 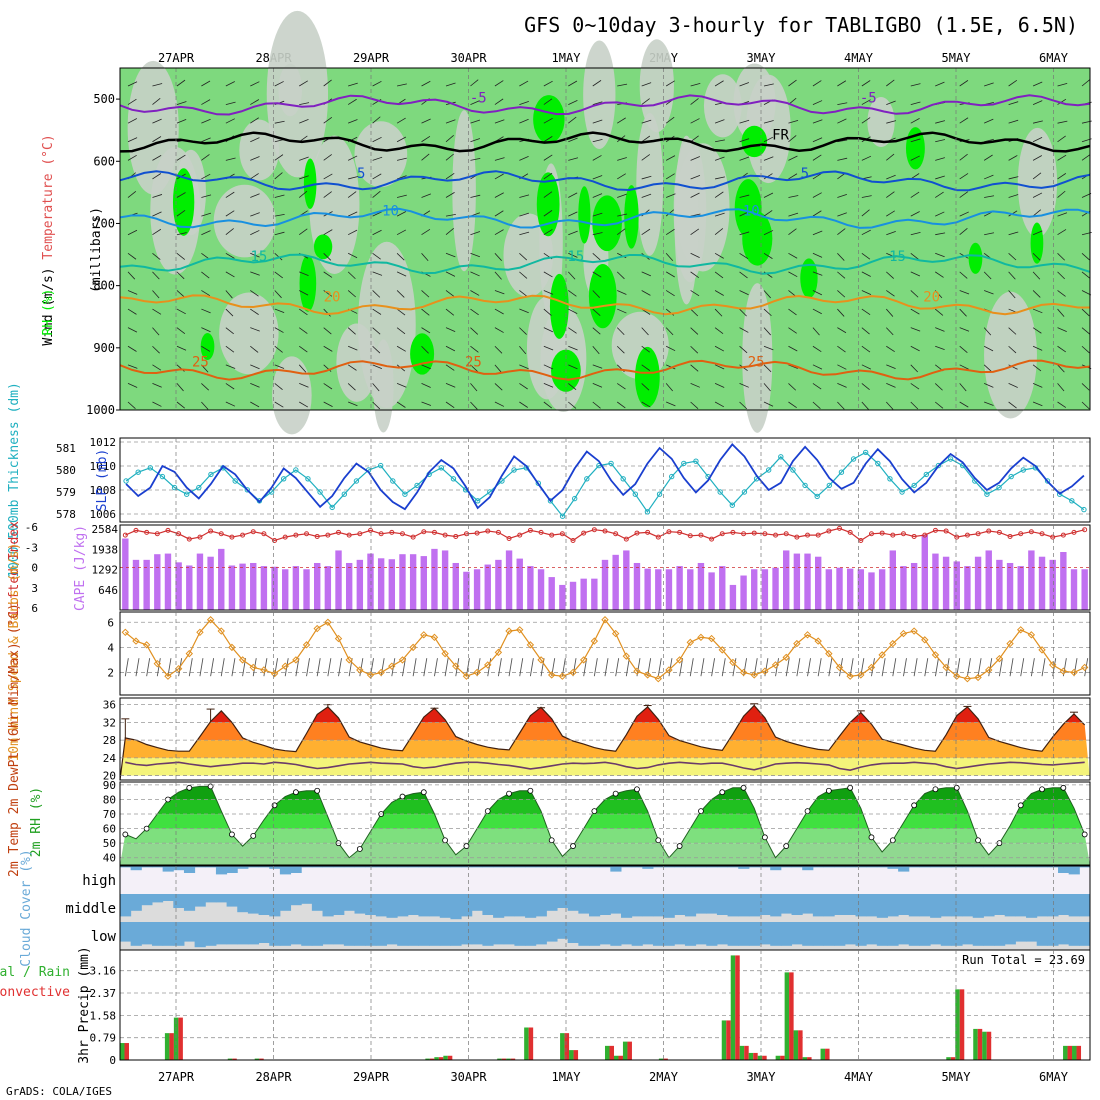 What do you see at coordinates (105, 570) in the screenshot?
I see `cape-tick-label: 1292` at bounding box center [105, 570].